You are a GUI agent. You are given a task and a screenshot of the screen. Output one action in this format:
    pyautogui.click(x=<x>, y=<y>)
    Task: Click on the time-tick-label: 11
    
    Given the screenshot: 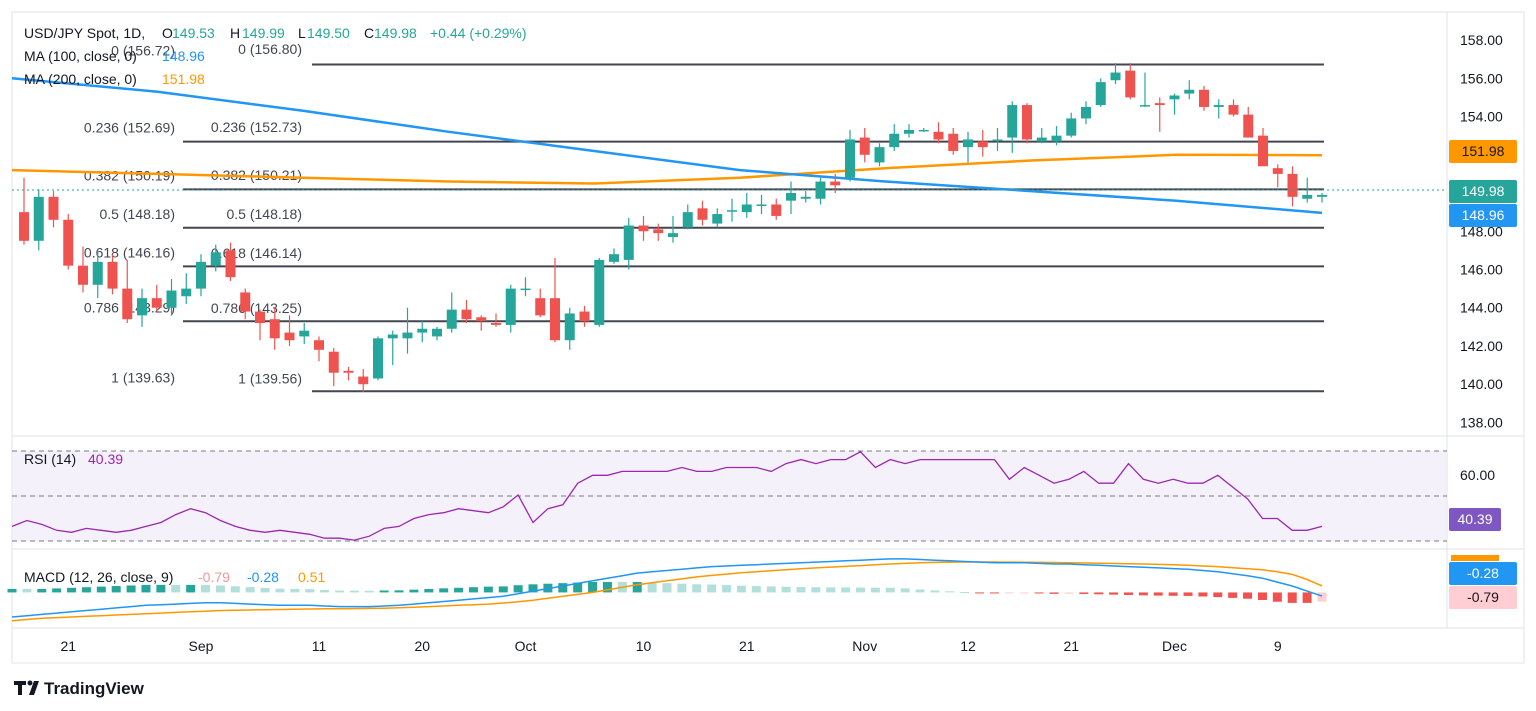 What is the action you would take?
    pyautogui.click(x=319, y=646)
    